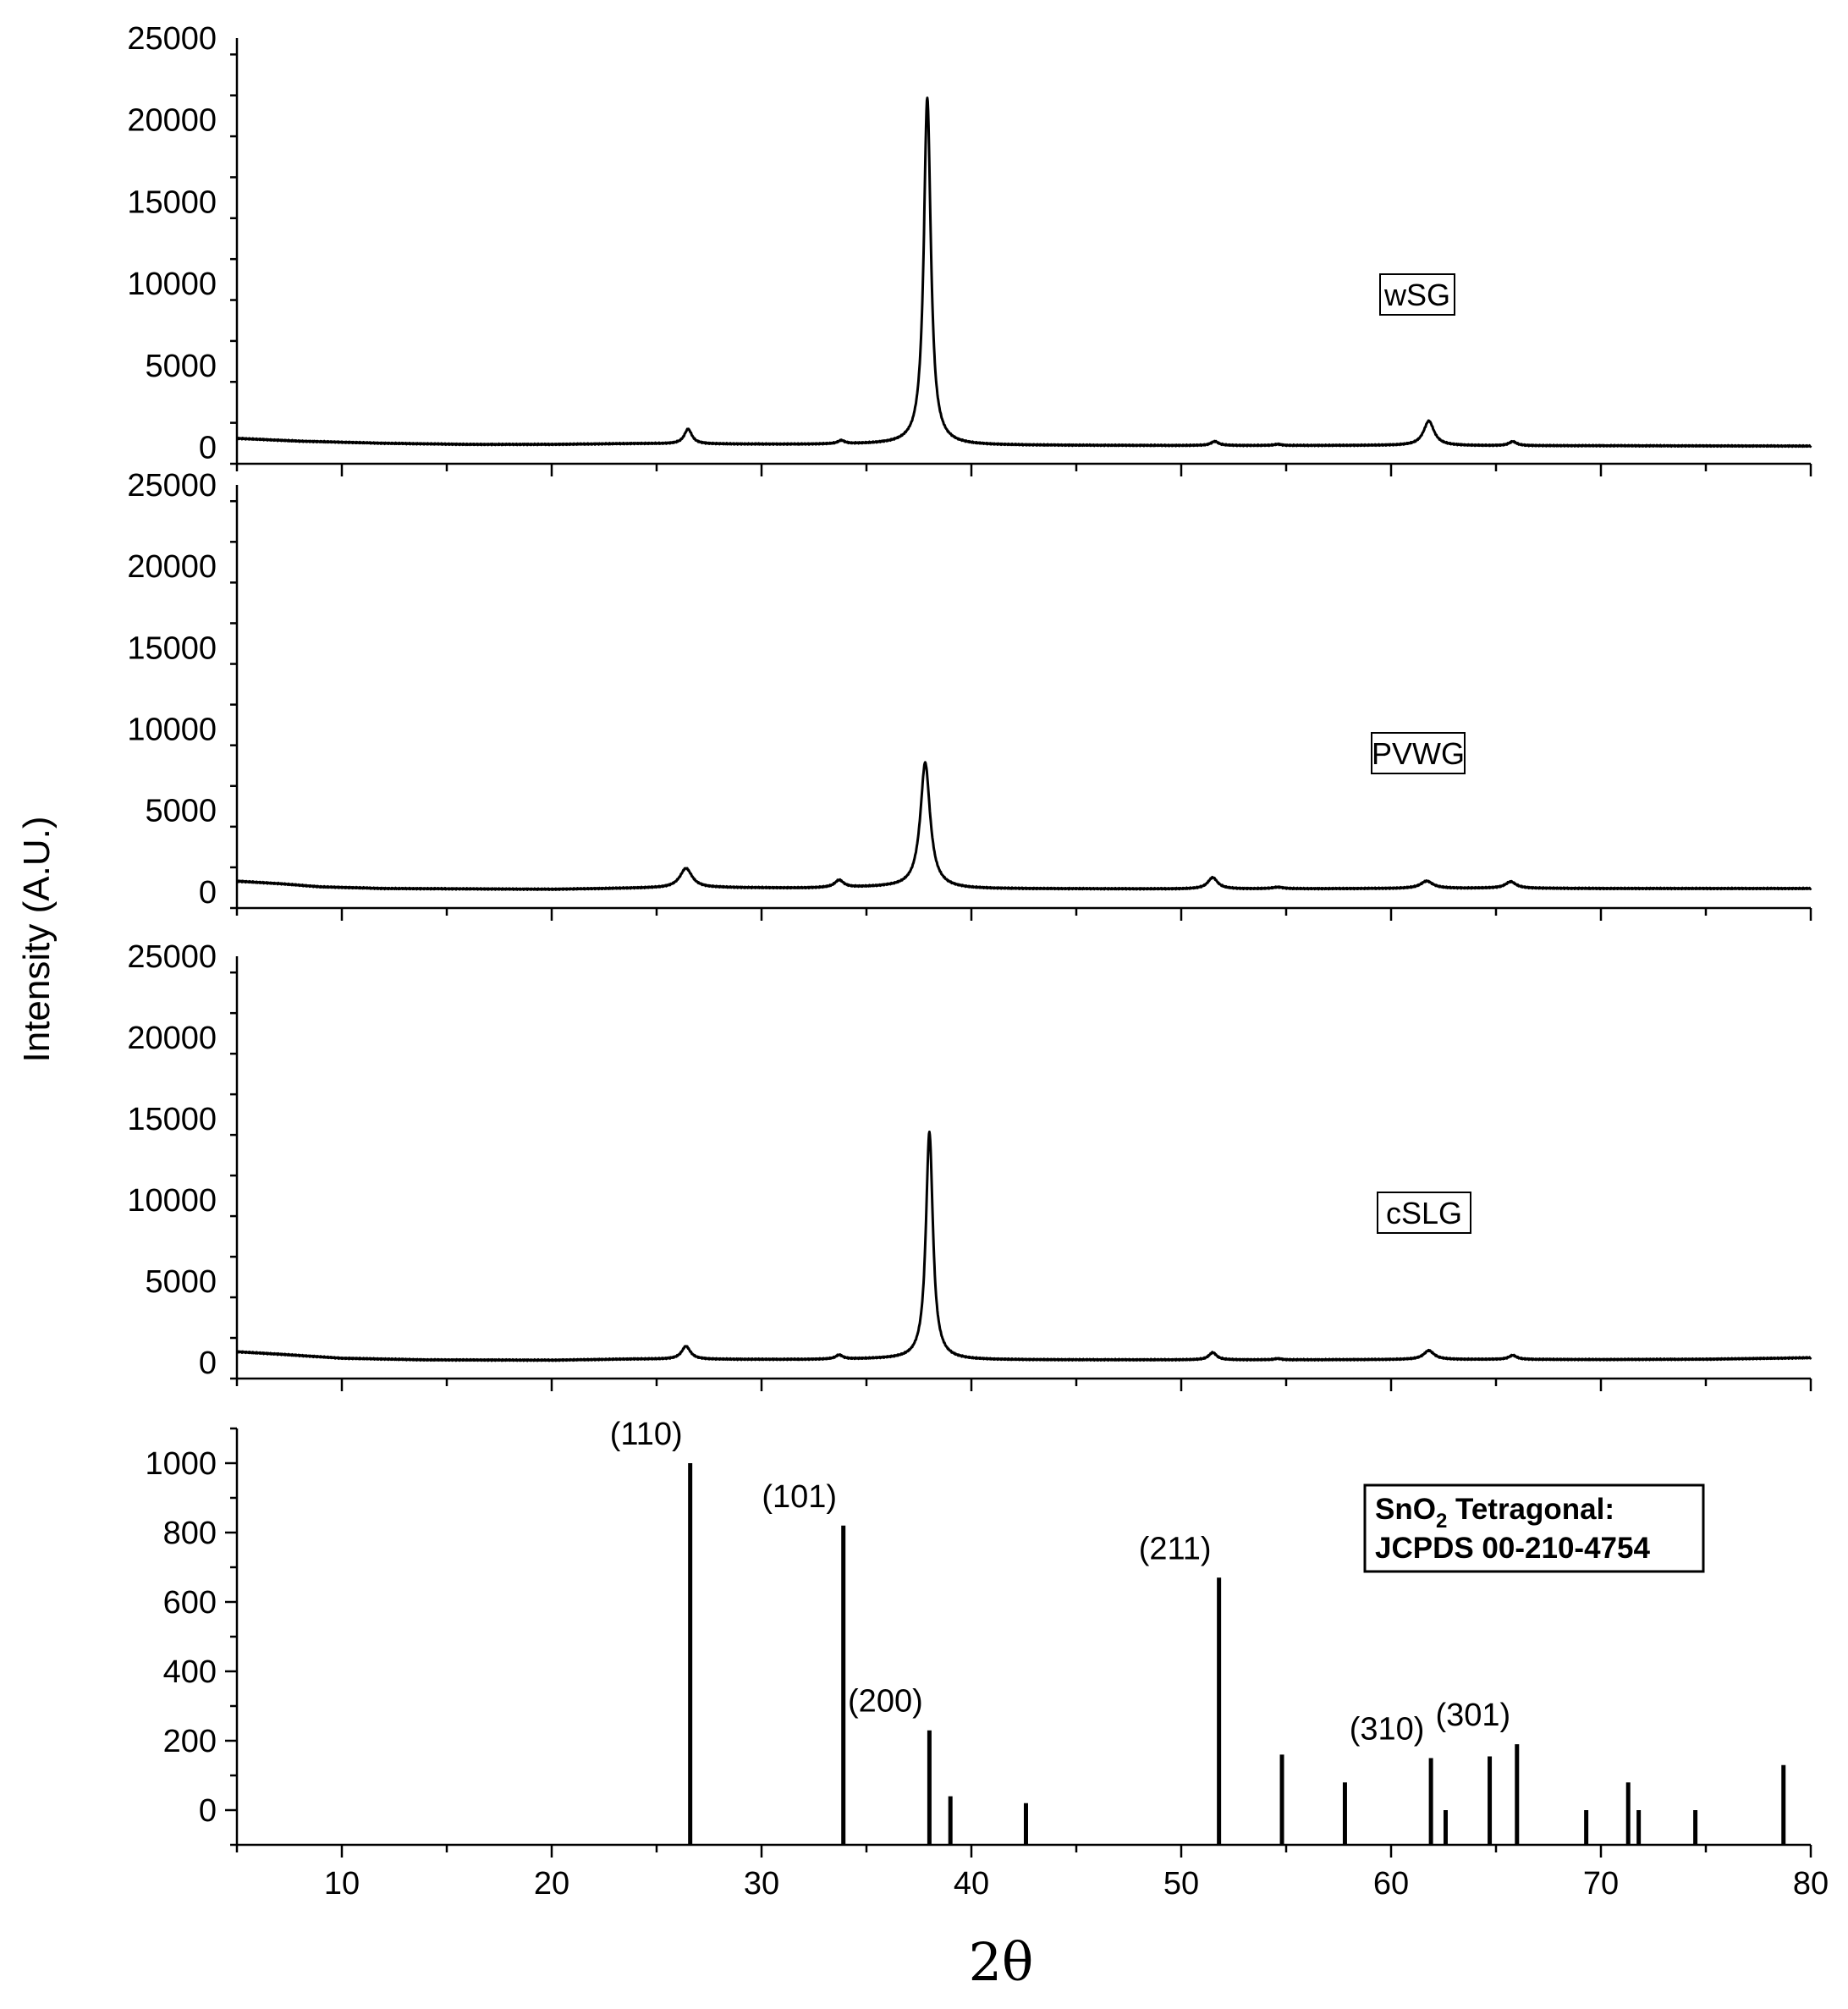 This screenshot has width=1848, height=2009. Describe the element at coordinates (1601, 1884) in the screenshot. I see `x-tick-label: 70` at that location.